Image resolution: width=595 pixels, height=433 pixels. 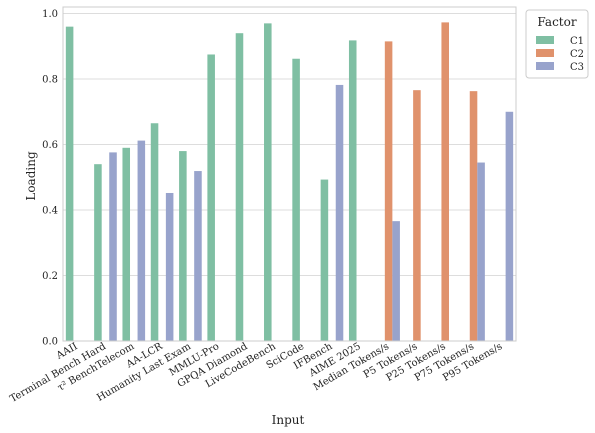 What do you see at coordinates (50, 276) in the screenshot?
I see `y-tick-label: 0.2` at bounding box center [50, 276].